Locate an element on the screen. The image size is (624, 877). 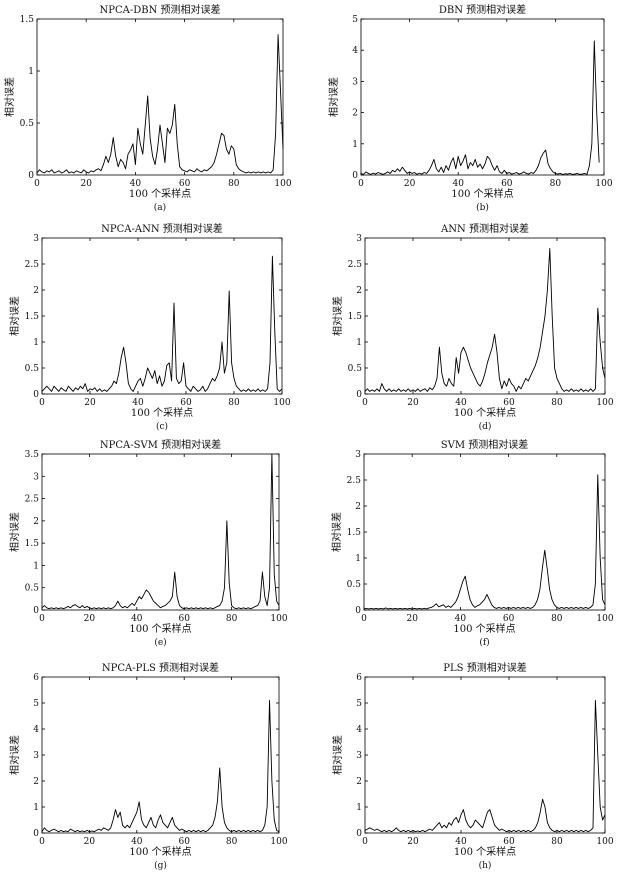
chart-title: NPCA-ANN 预测相对误差 is located at coordinates (162, 228).